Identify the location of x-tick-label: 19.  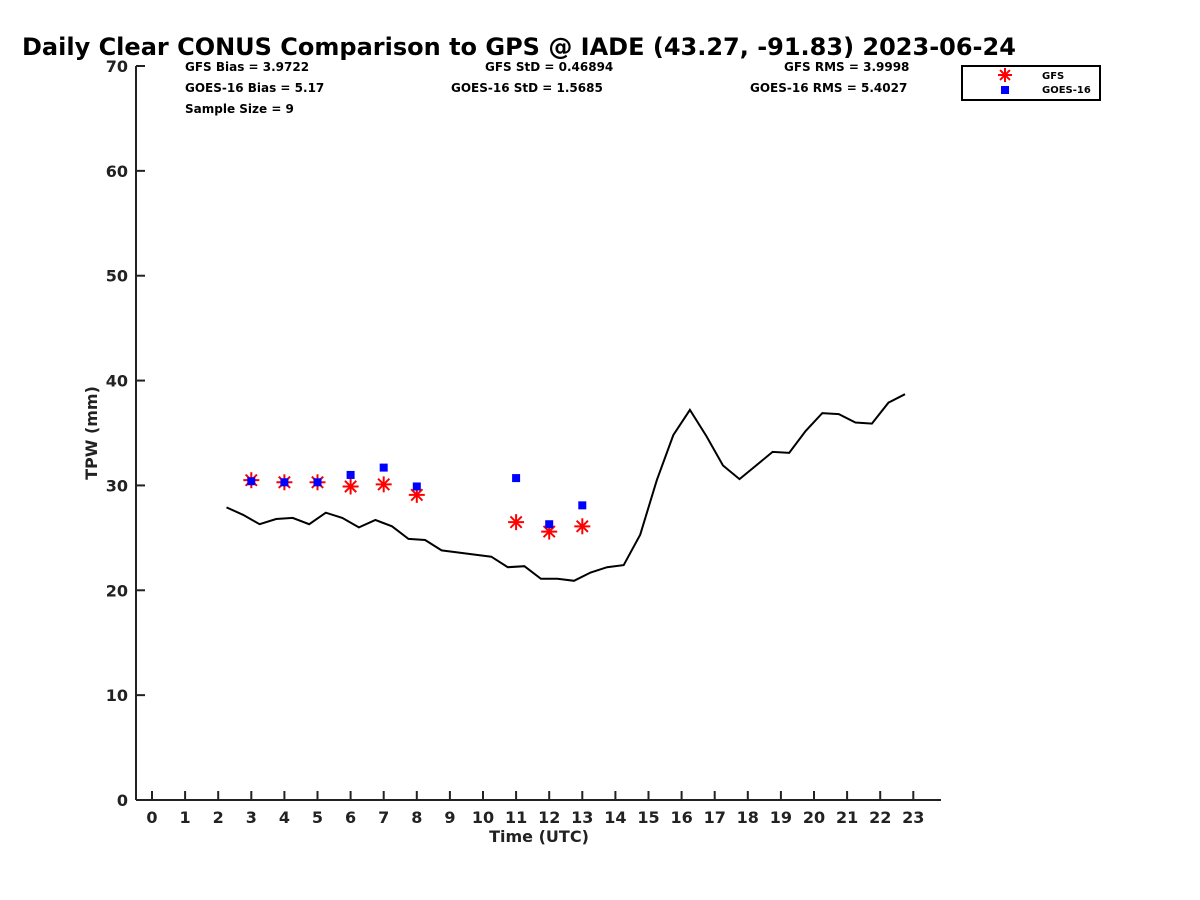
(781, 817).